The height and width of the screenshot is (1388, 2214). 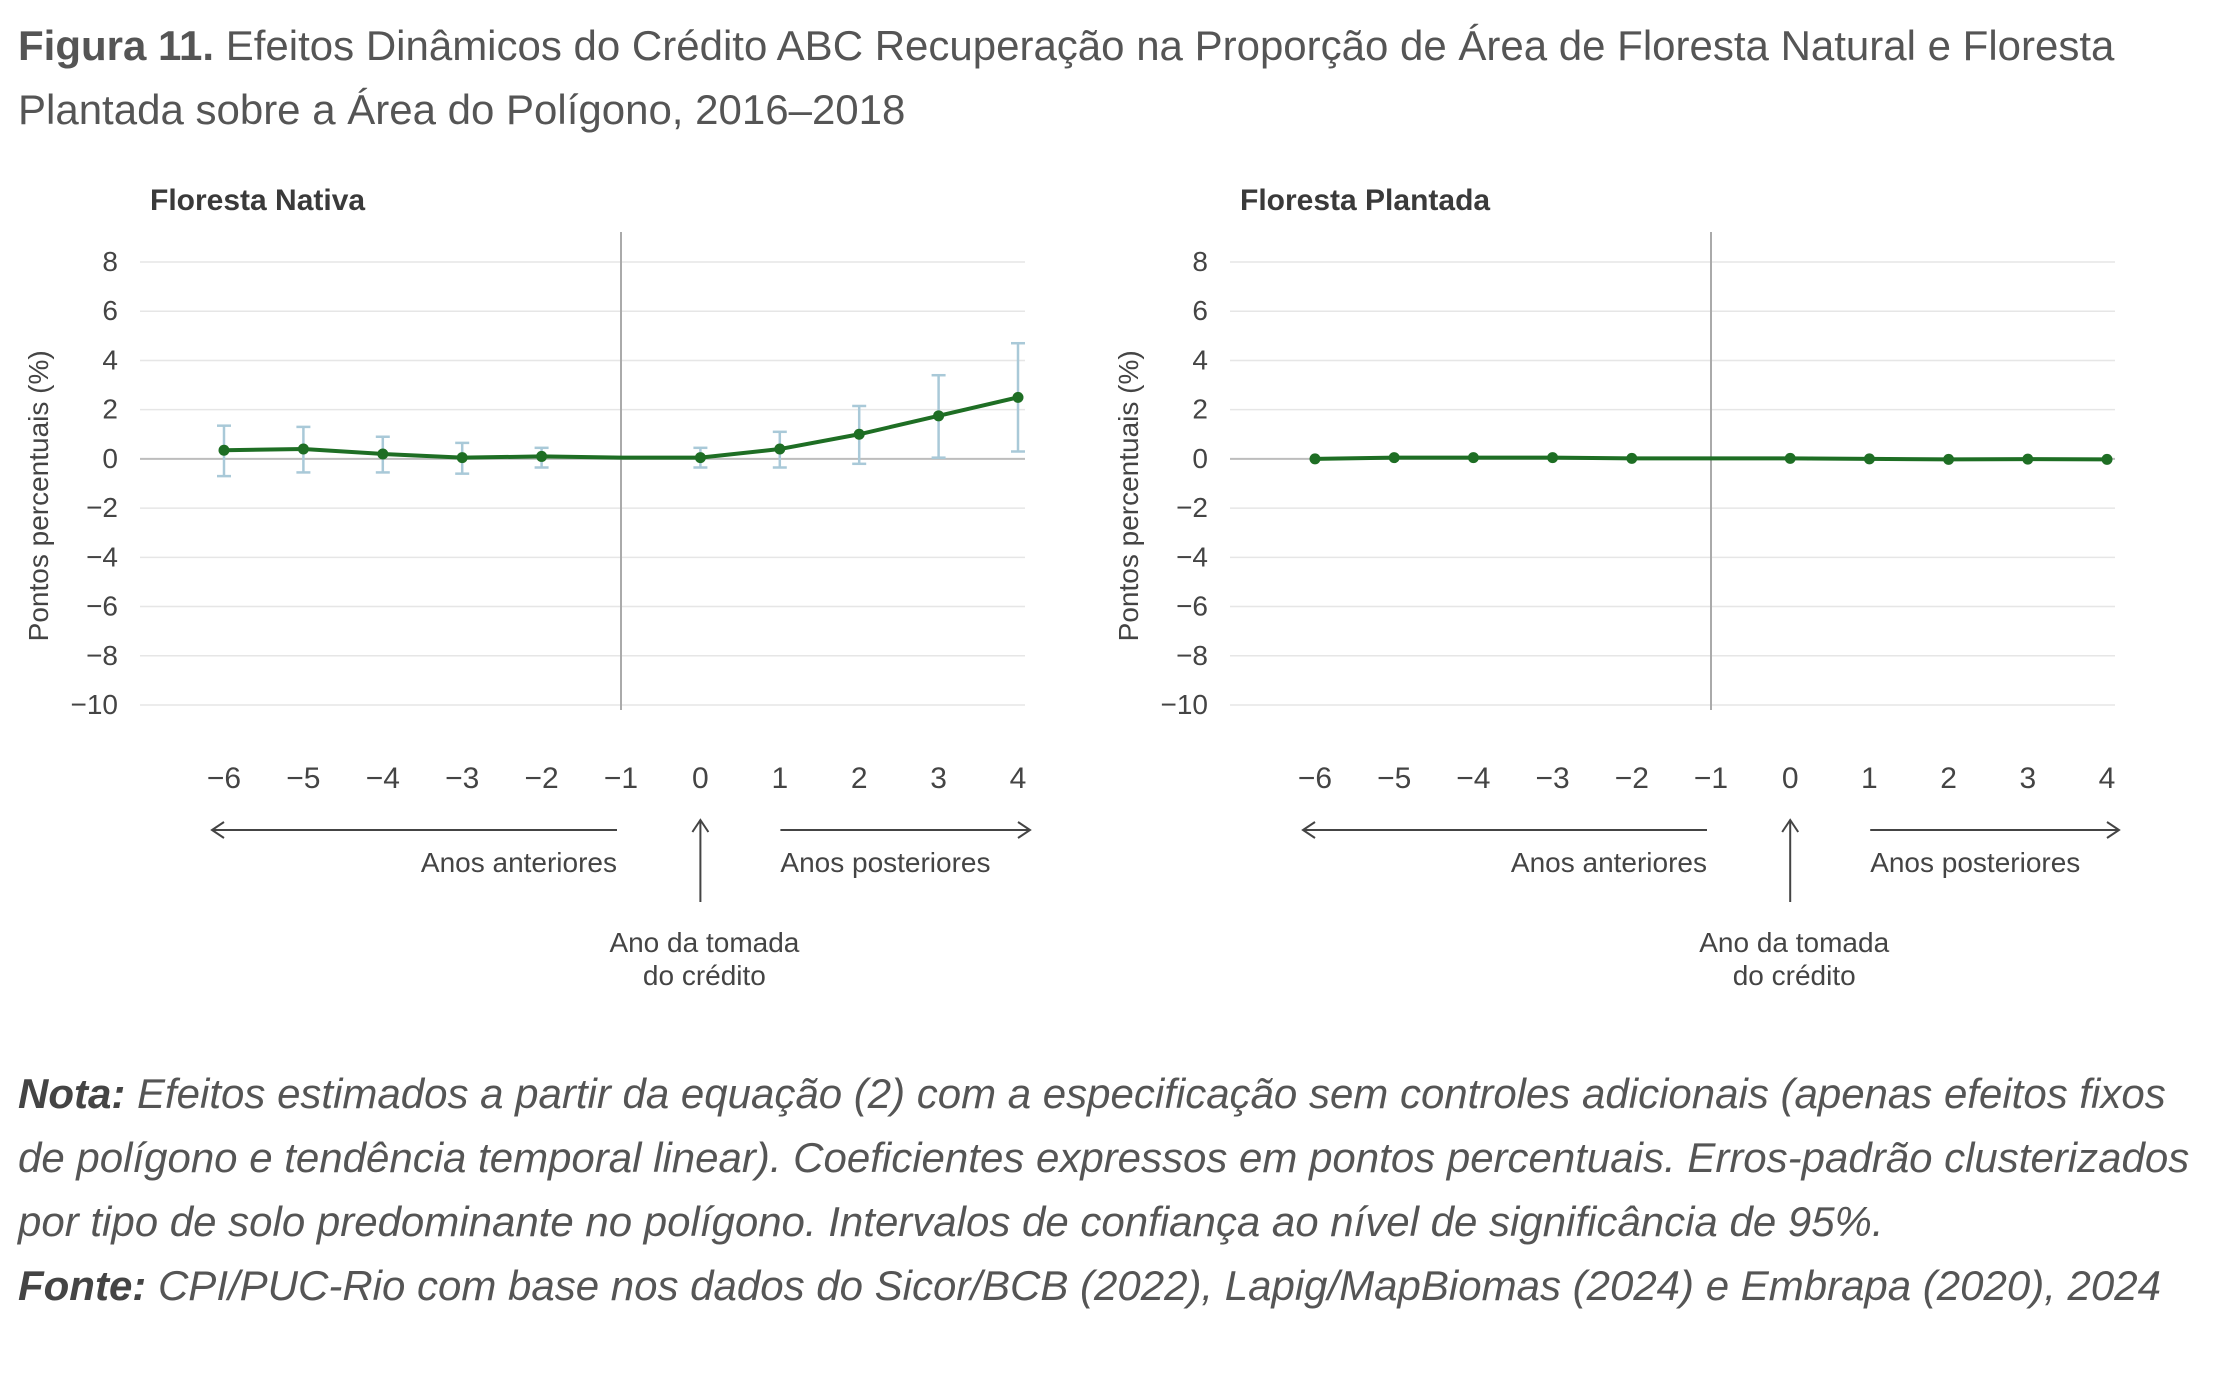 I want to click on p2-panel-title: Floresta Plantada, so click(x=1365, y=200).